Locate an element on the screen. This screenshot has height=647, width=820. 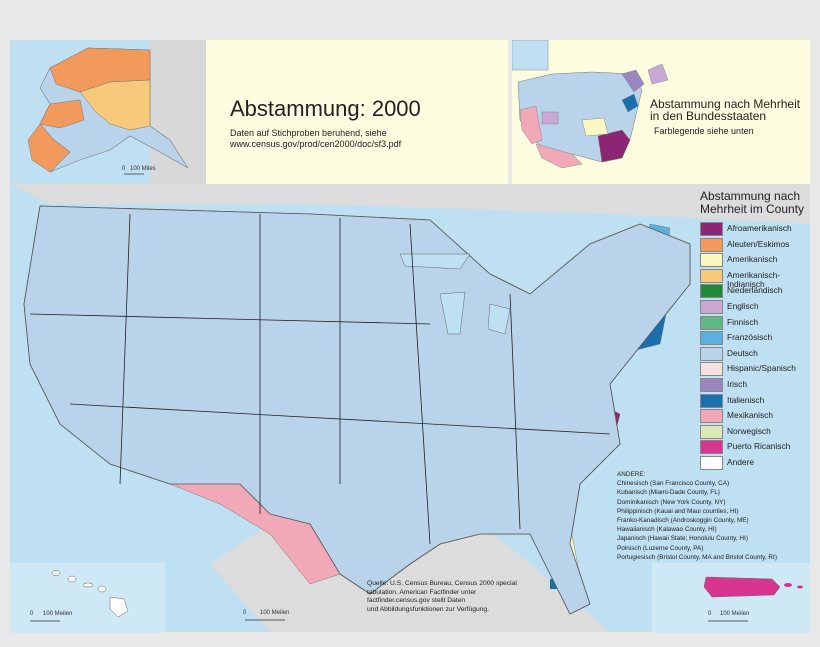
alaska-inset-map: 0 100 Miles is located at coordinates (108, 112).